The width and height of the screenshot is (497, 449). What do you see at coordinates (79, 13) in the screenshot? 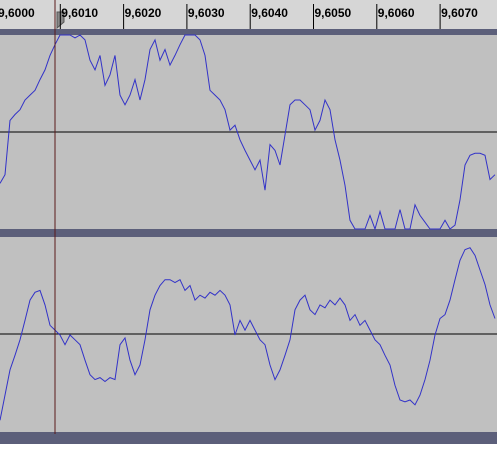
I see `ruler-label: 9,6010` at bounding box center [79, 13].